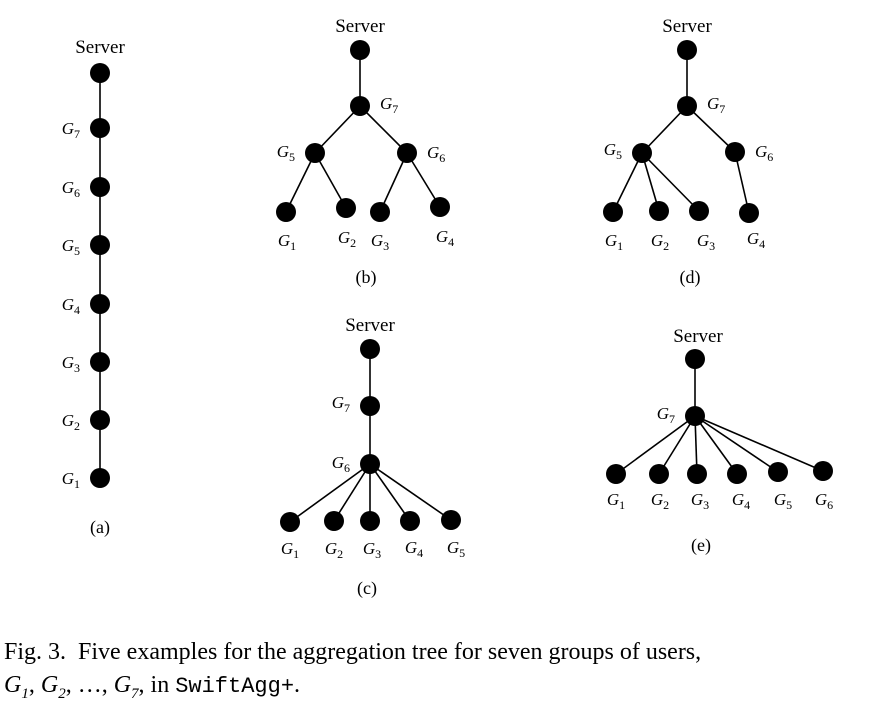 This screenshot has width=883, height=711. Describe the element at coordinates (367, 588) in the screenshot. I see `panel-c-caption: (c)` at that location.